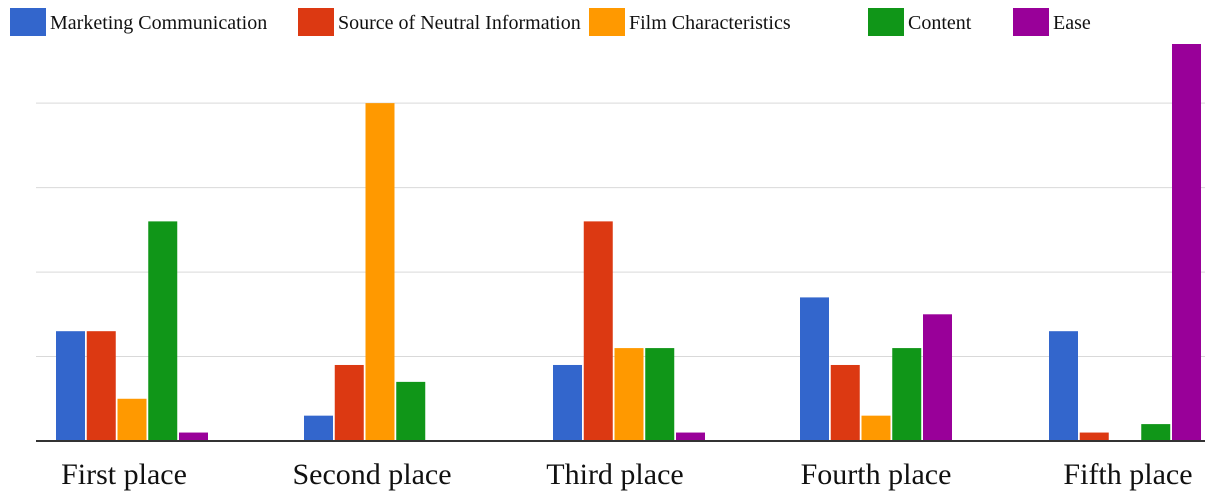 The image size is (1205, 502). I want to click on x-tick-label: Fourth place, so click(876, 474).